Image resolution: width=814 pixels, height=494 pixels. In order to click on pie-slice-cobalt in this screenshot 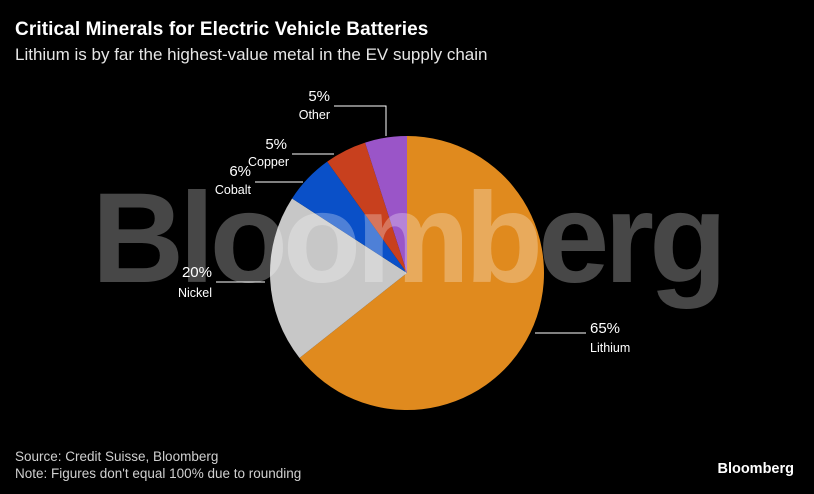, I will do `click(349, 217)`.